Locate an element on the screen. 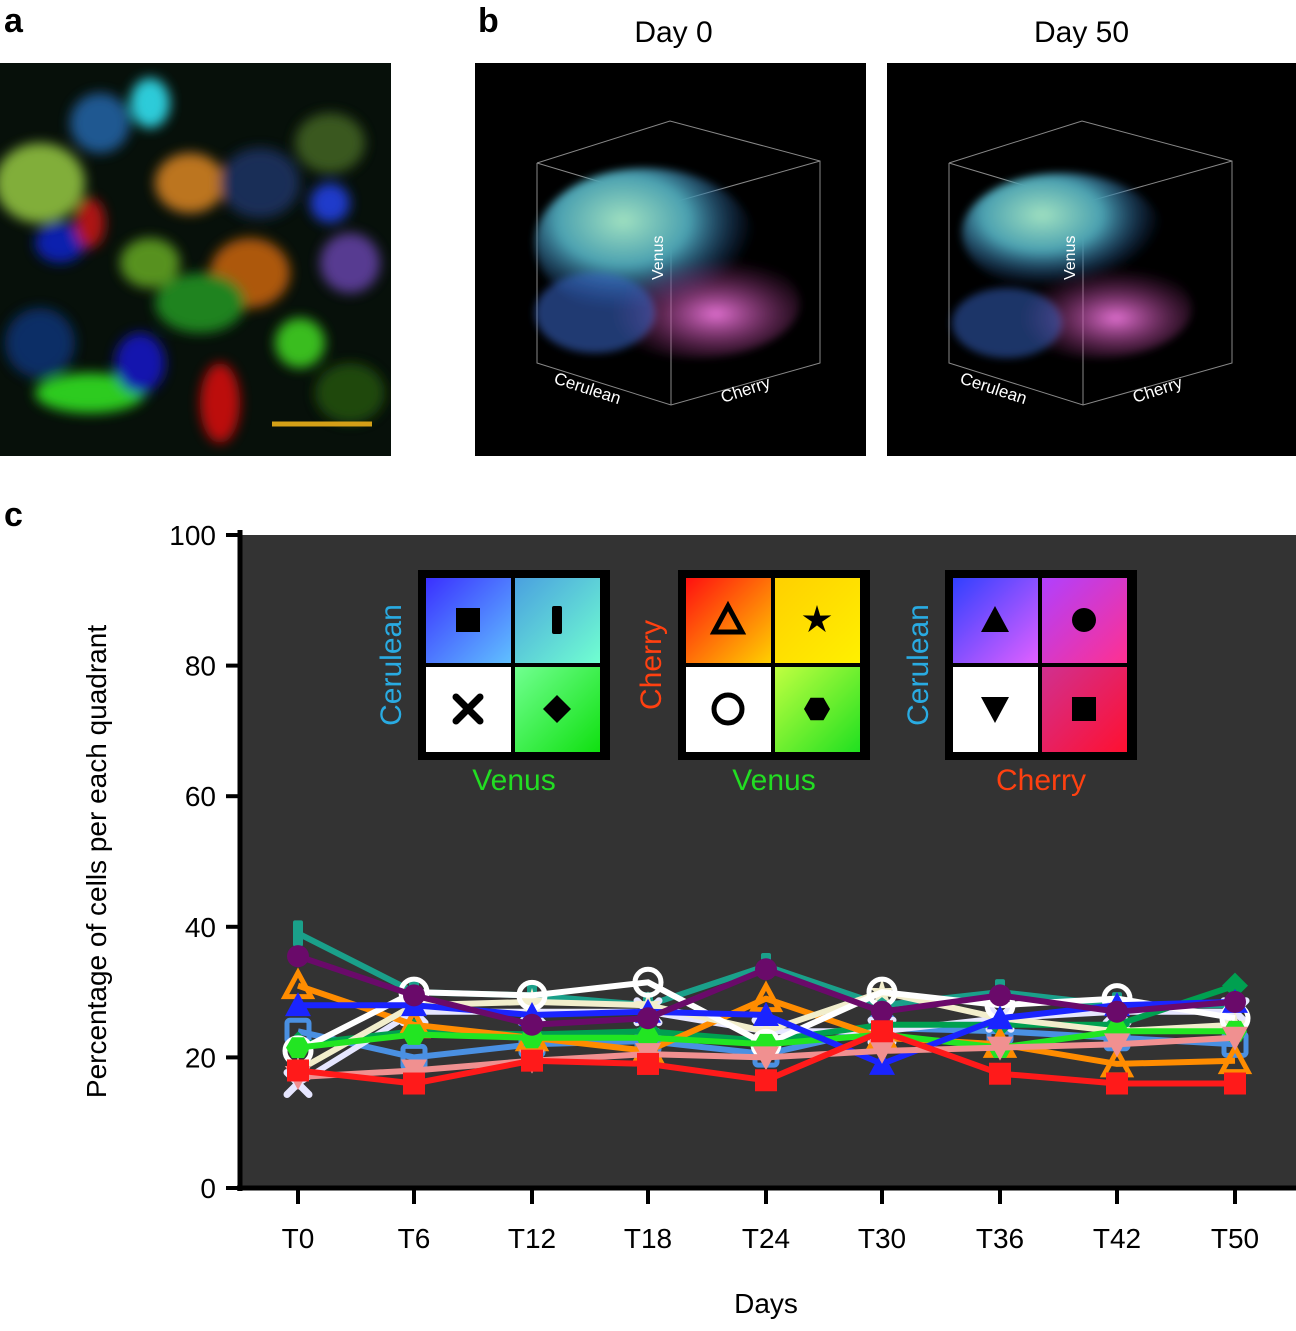 Image resolution: width=1296 pixels, height=1331 pixels. scatter-3d-day50: Venus Cerulean Cherry is located at coordinates (1091, 259).